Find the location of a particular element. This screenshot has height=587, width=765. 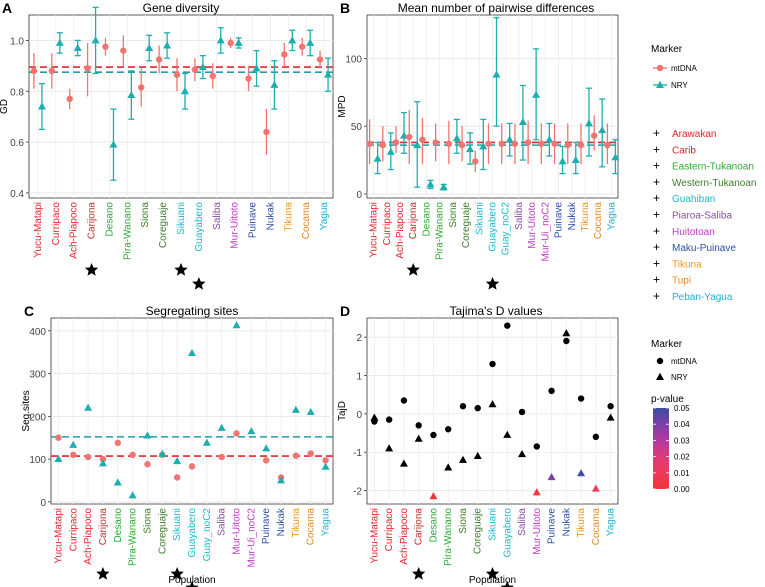

legend-title: Marker is located at coordinates (667, 344).